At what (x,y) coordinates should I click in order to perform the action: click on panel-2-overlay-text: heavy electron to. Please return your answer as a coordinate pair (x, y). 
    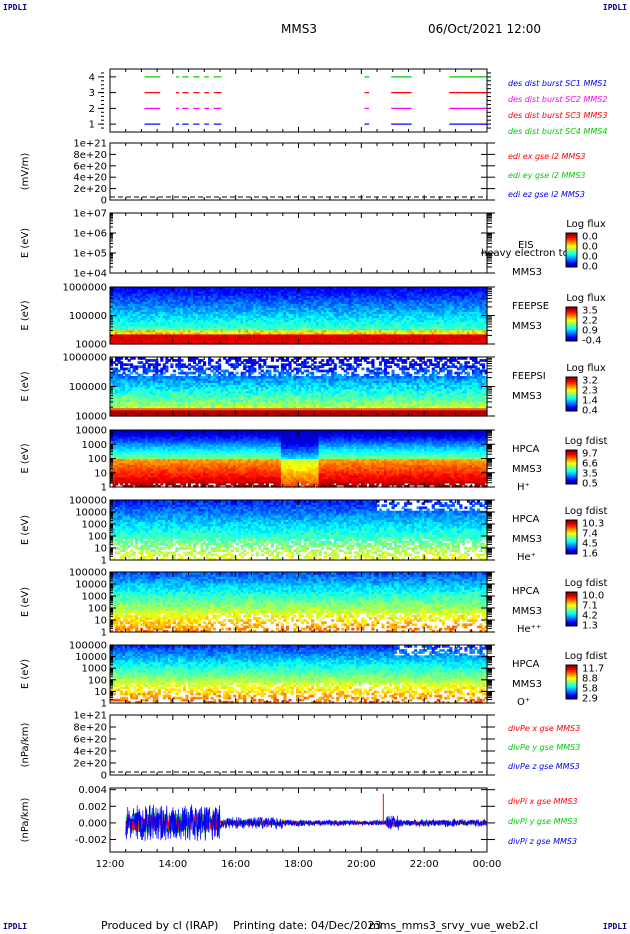
    Looking at the image, I should click on (525, 253).